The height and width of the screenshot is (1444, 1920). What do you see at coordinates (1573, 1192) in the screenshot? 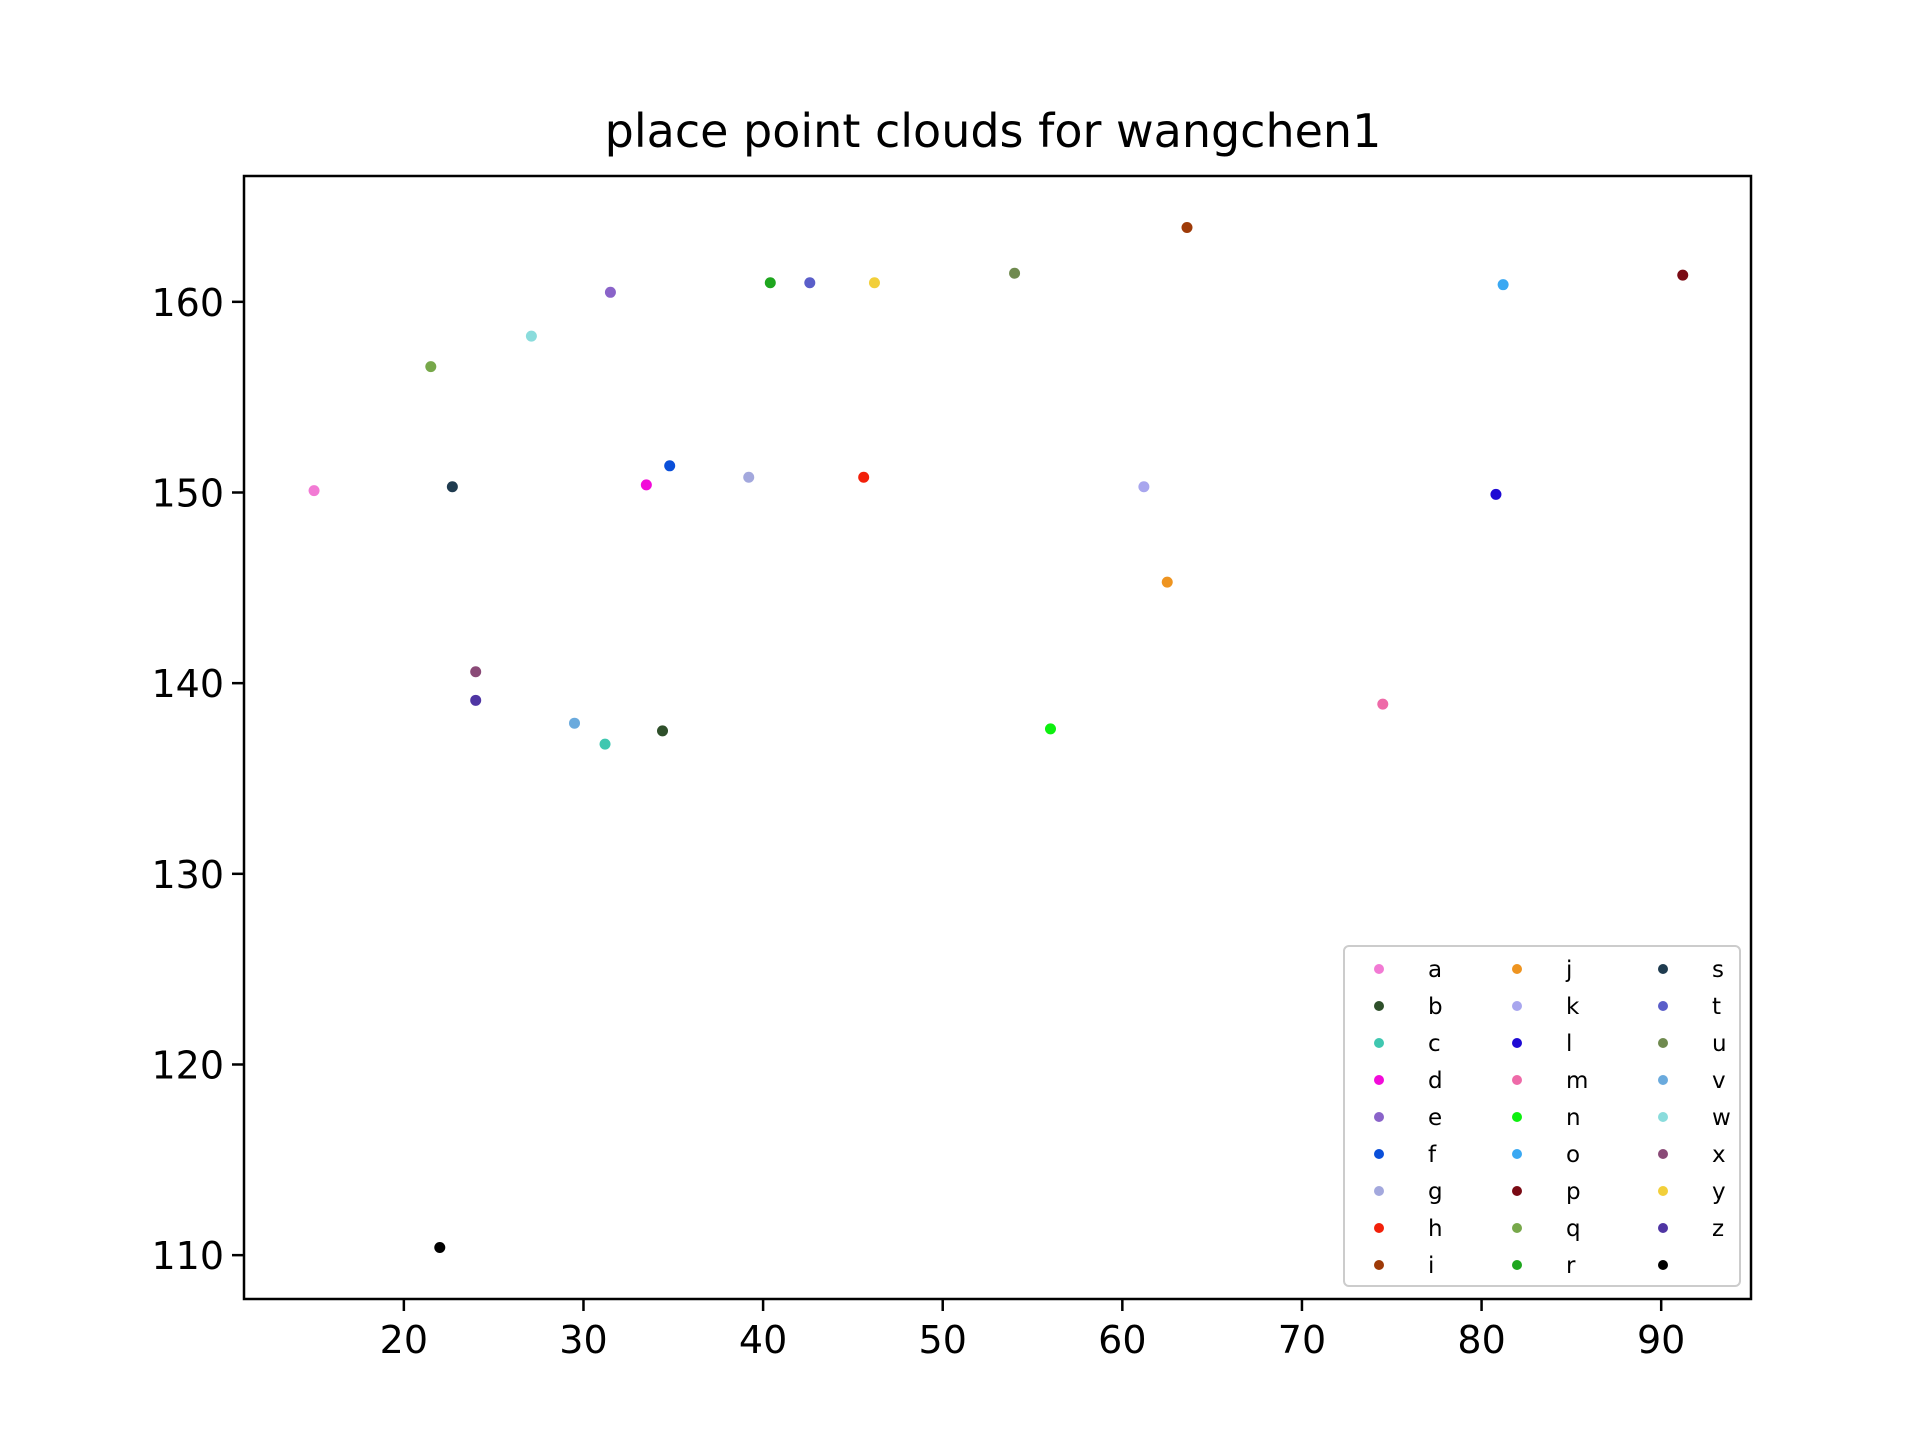
I see `legend-label: p` at bounding box center [1573, 1192].